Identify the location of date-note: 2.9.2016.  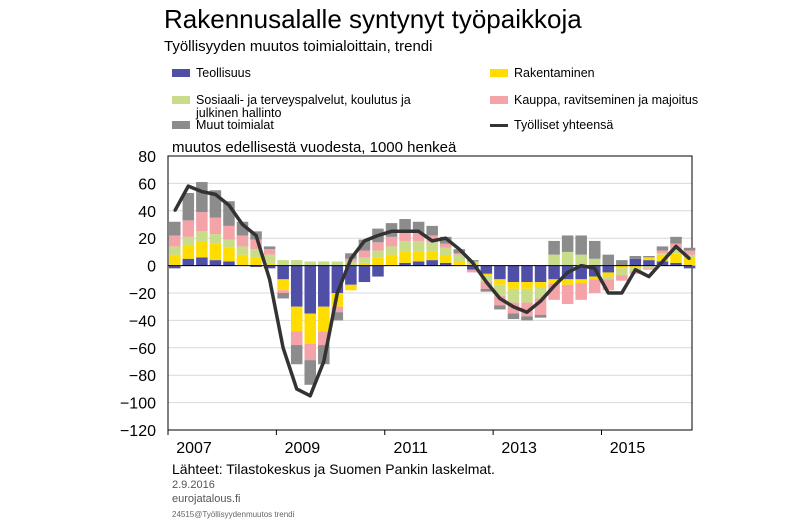
(193, 485).